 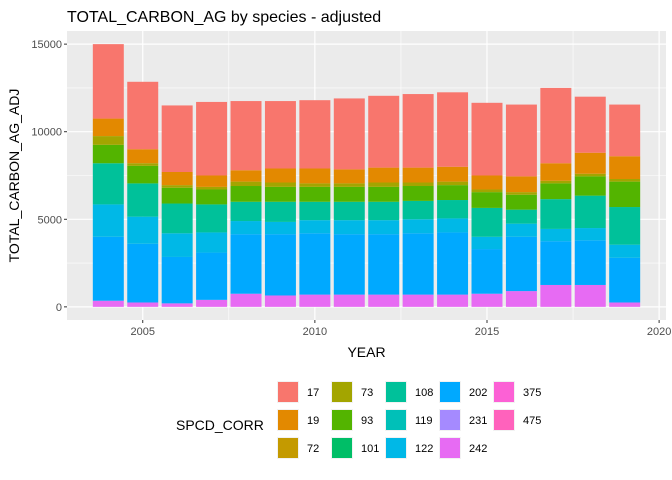 I want to click on legend-item: 17, so click(x=298, y=392).